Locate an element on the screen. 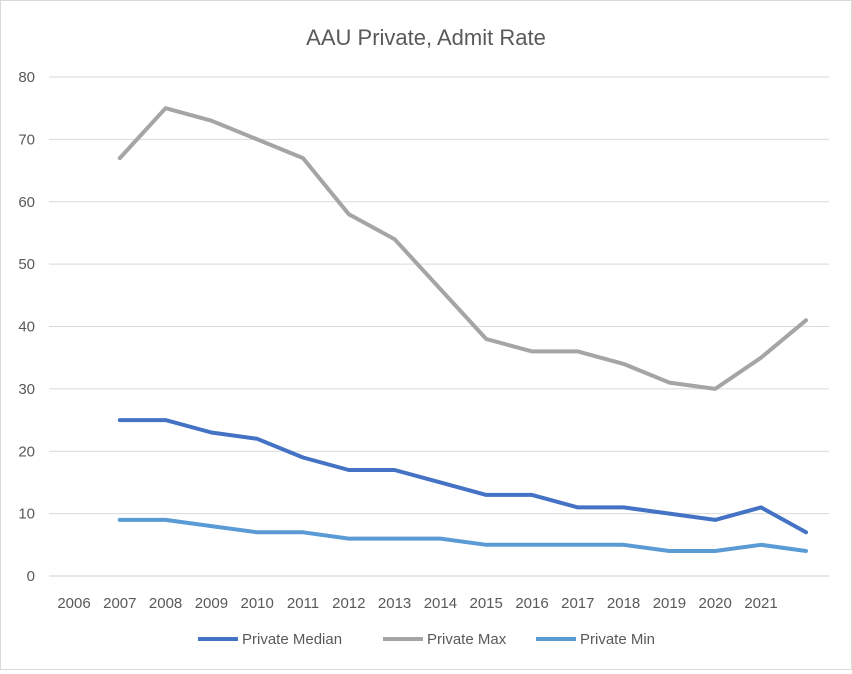 The height and width of the screenshot is (674, 852). y-tick-label: 10 is located at coordinates (26, 514).